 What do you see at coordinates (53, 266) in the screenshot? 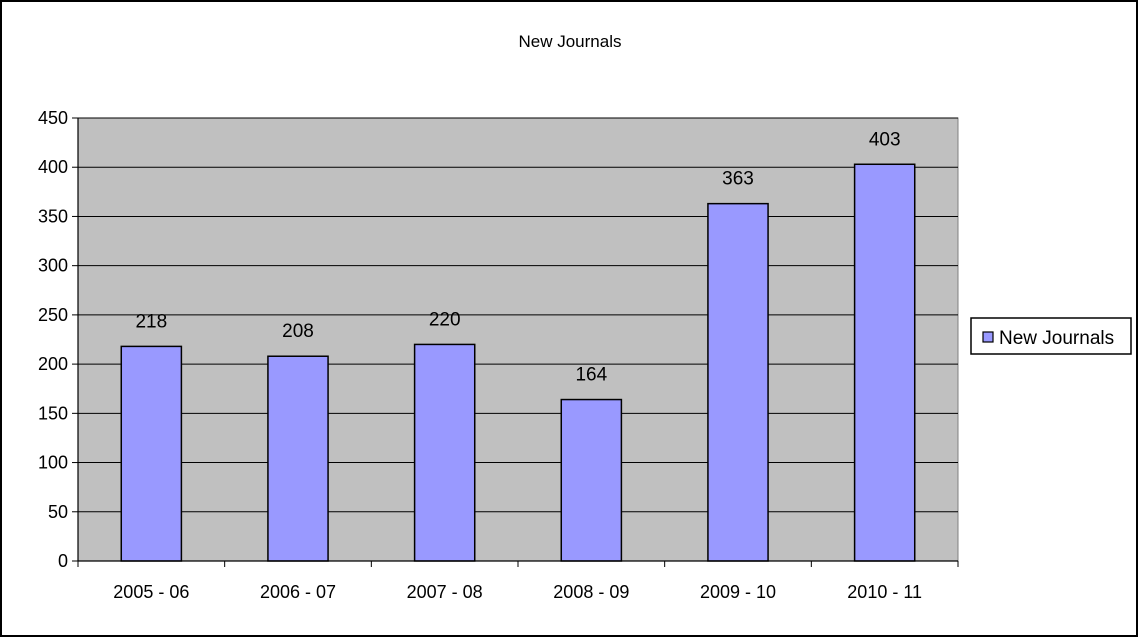
I see `y-tick-label: 300` at bounding box center [53, 266].